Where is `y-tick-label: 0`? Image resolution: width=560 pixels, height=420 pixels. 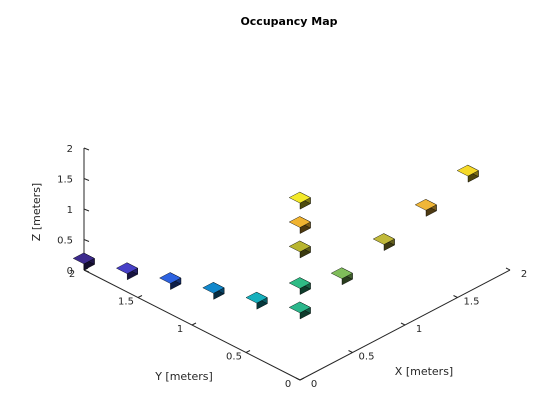
y-tick-label: 0 is located at coordinates (288, 384).